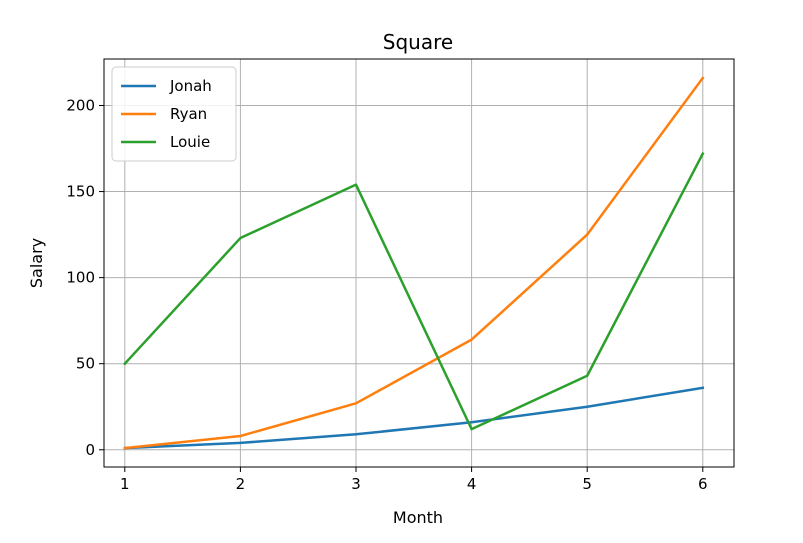 This screenshot has width=803, height=543. What do you see at coordinates (587, 484) in the screenshot?
I see `x-tick-label: 5` at bounding box center [587, 484].